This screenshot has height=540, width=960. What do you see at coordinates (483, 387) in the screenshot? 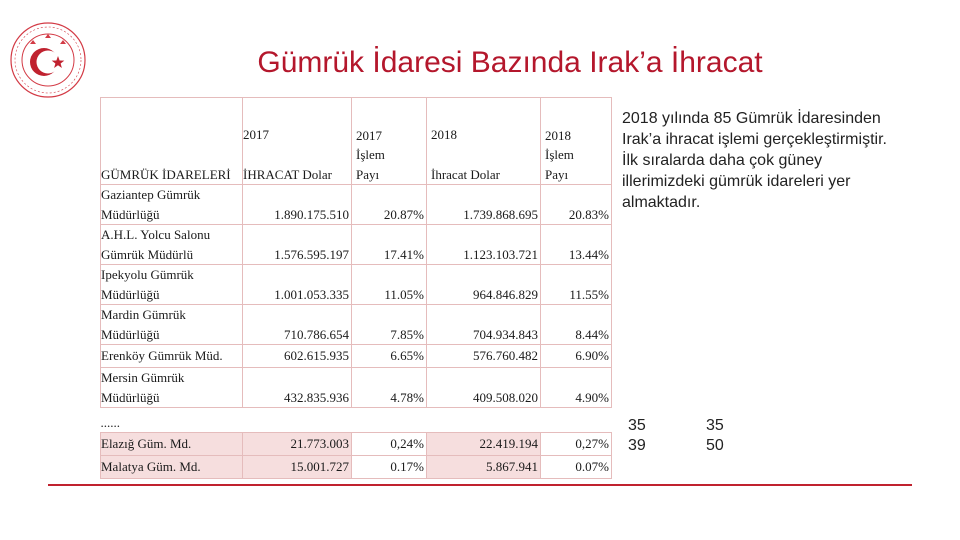
I see `row-export-2018: 409.508.020` at bounding box center [483, 387].